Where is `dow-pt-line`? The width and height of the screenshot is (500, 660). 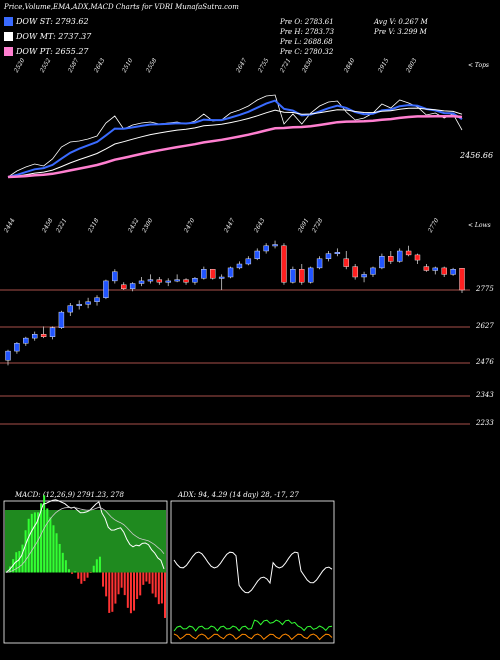
dow-pt-line is located at coordinates (235, 146).